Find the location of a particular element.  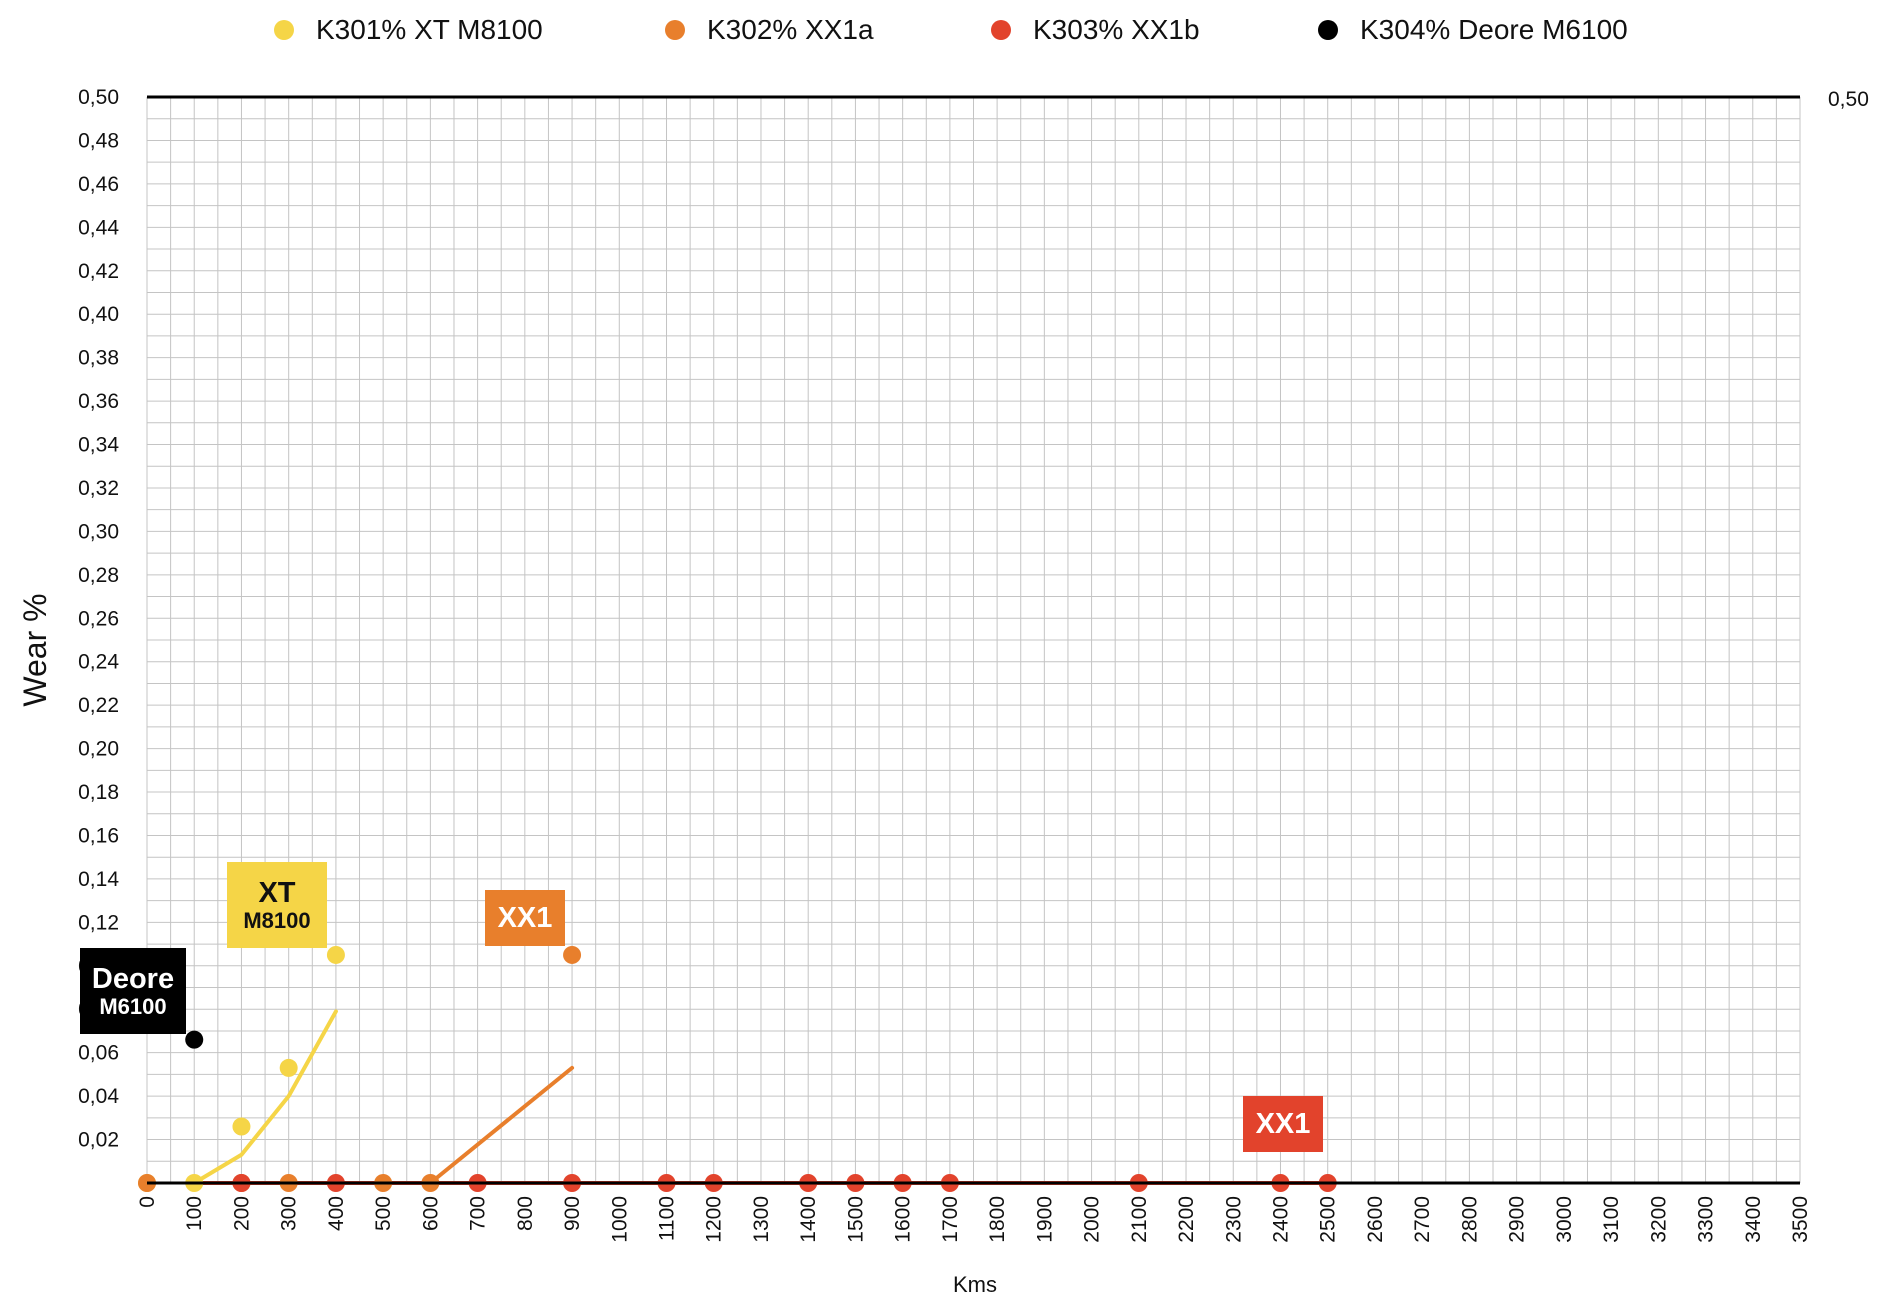

y-tick-label: 0,44 is located at coordinates (98, 227).